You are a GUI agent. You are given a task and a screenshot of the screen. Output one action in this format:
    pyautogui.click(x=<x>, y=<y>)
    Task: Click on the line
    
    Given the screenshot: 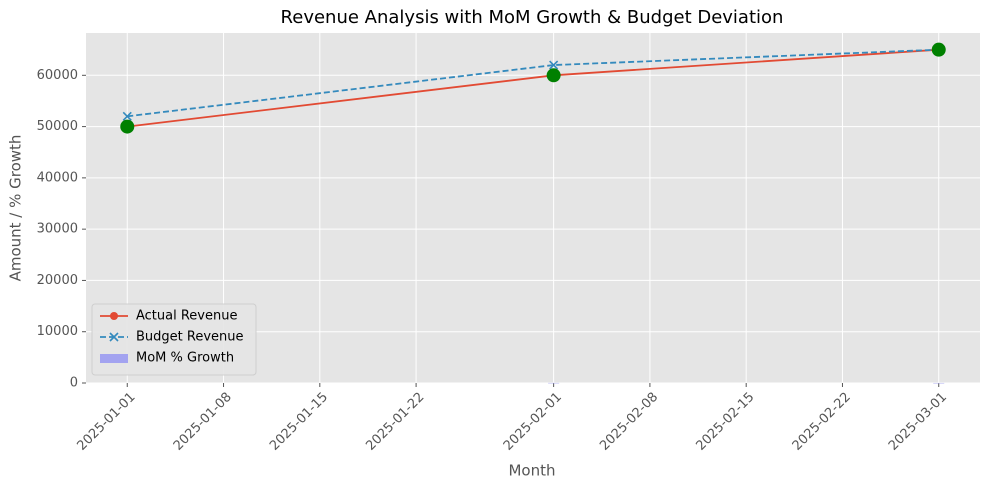 What is the action you would take?
    pyautogui.click(x=533, y=83)
    